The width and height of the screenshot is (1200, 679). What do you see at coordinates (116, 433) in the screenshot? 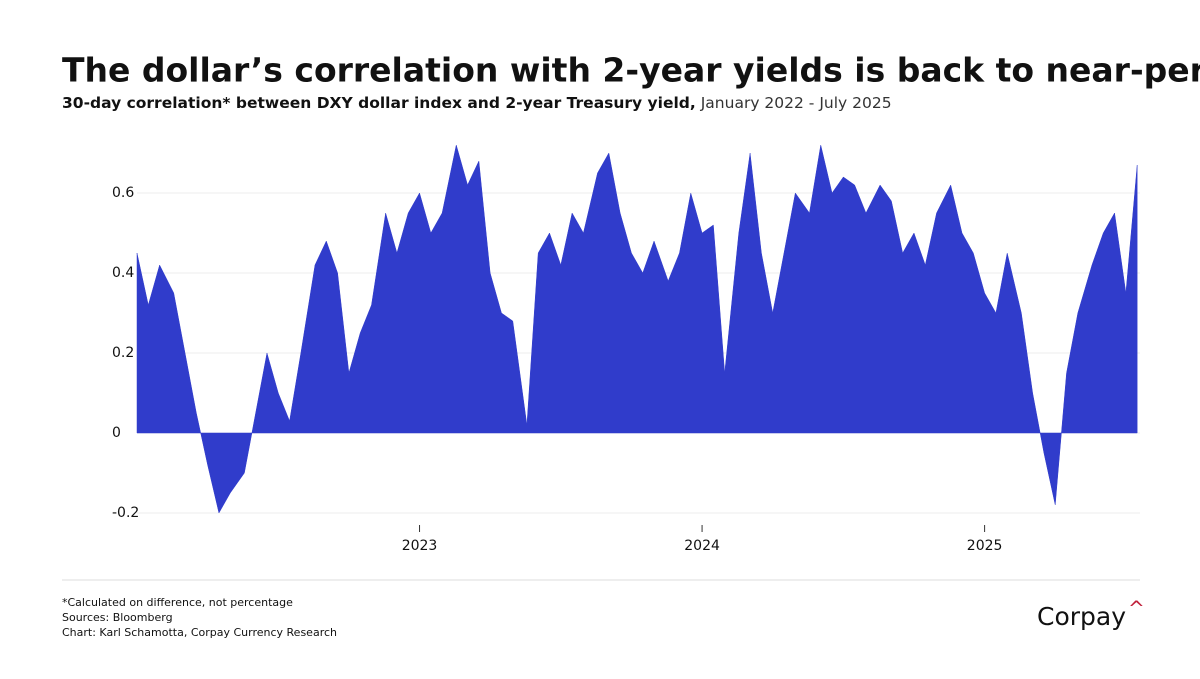
I see `y-tick-label: 0` at bounding box center [116, 433].